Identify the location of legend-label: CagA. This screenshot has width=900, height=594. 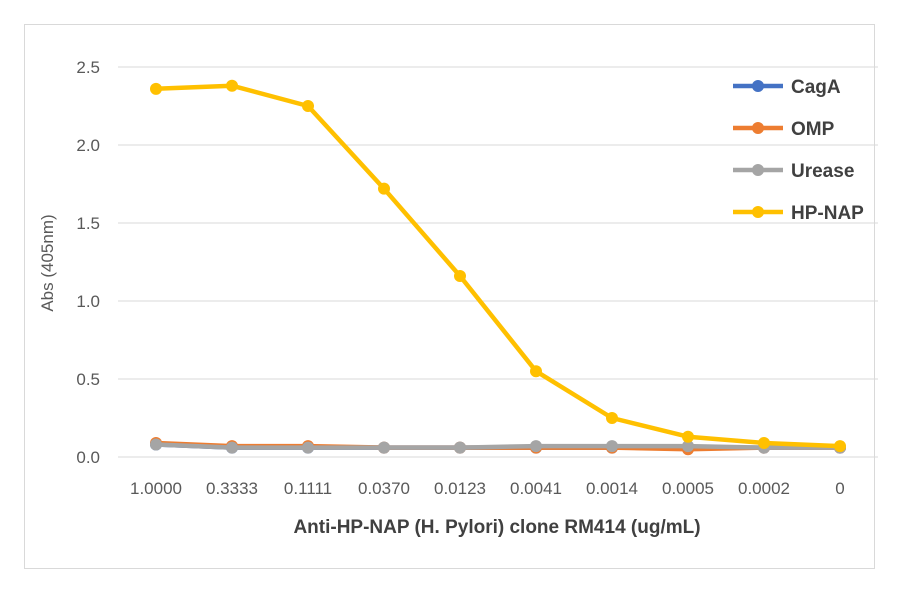
(816, 87).